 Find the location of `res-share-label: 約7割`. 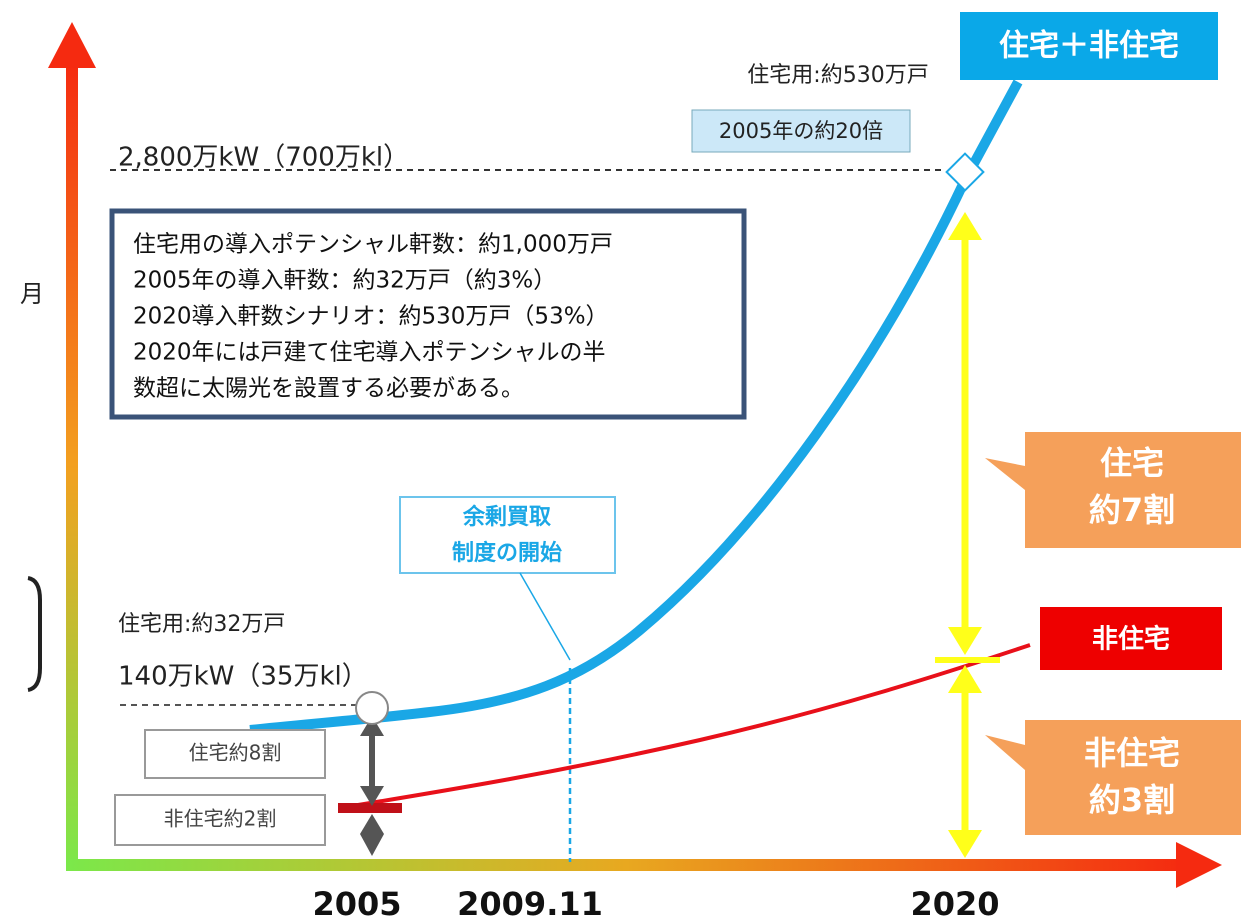

res-share-label: 約7割 is located at coordinates (1132, 510).